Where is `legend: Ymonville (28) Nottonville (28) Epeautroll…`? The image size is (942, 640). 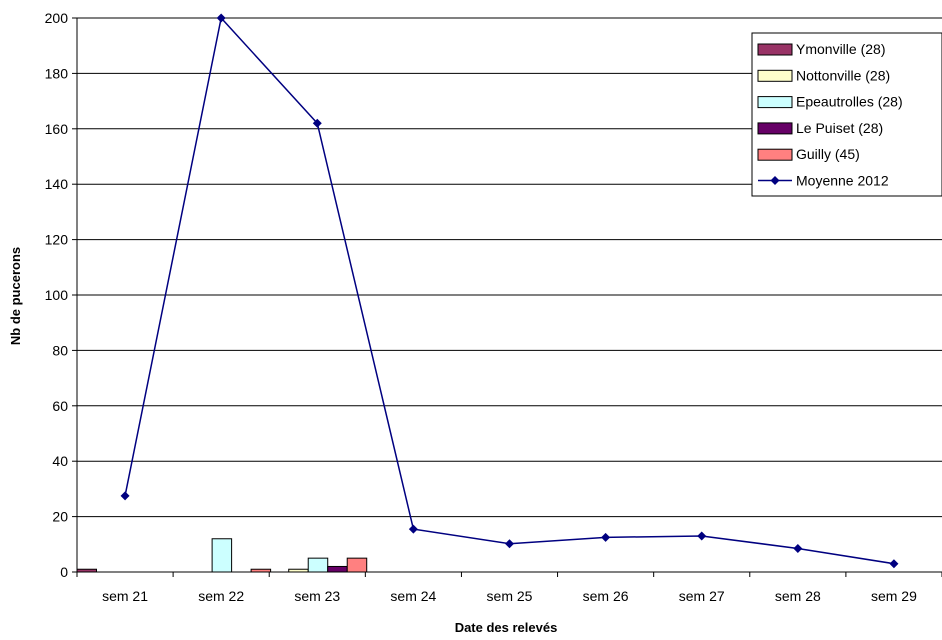 legend: Ymonville (28) Nottonville (28) Epeautroll… is located at coordinates (846, 114).